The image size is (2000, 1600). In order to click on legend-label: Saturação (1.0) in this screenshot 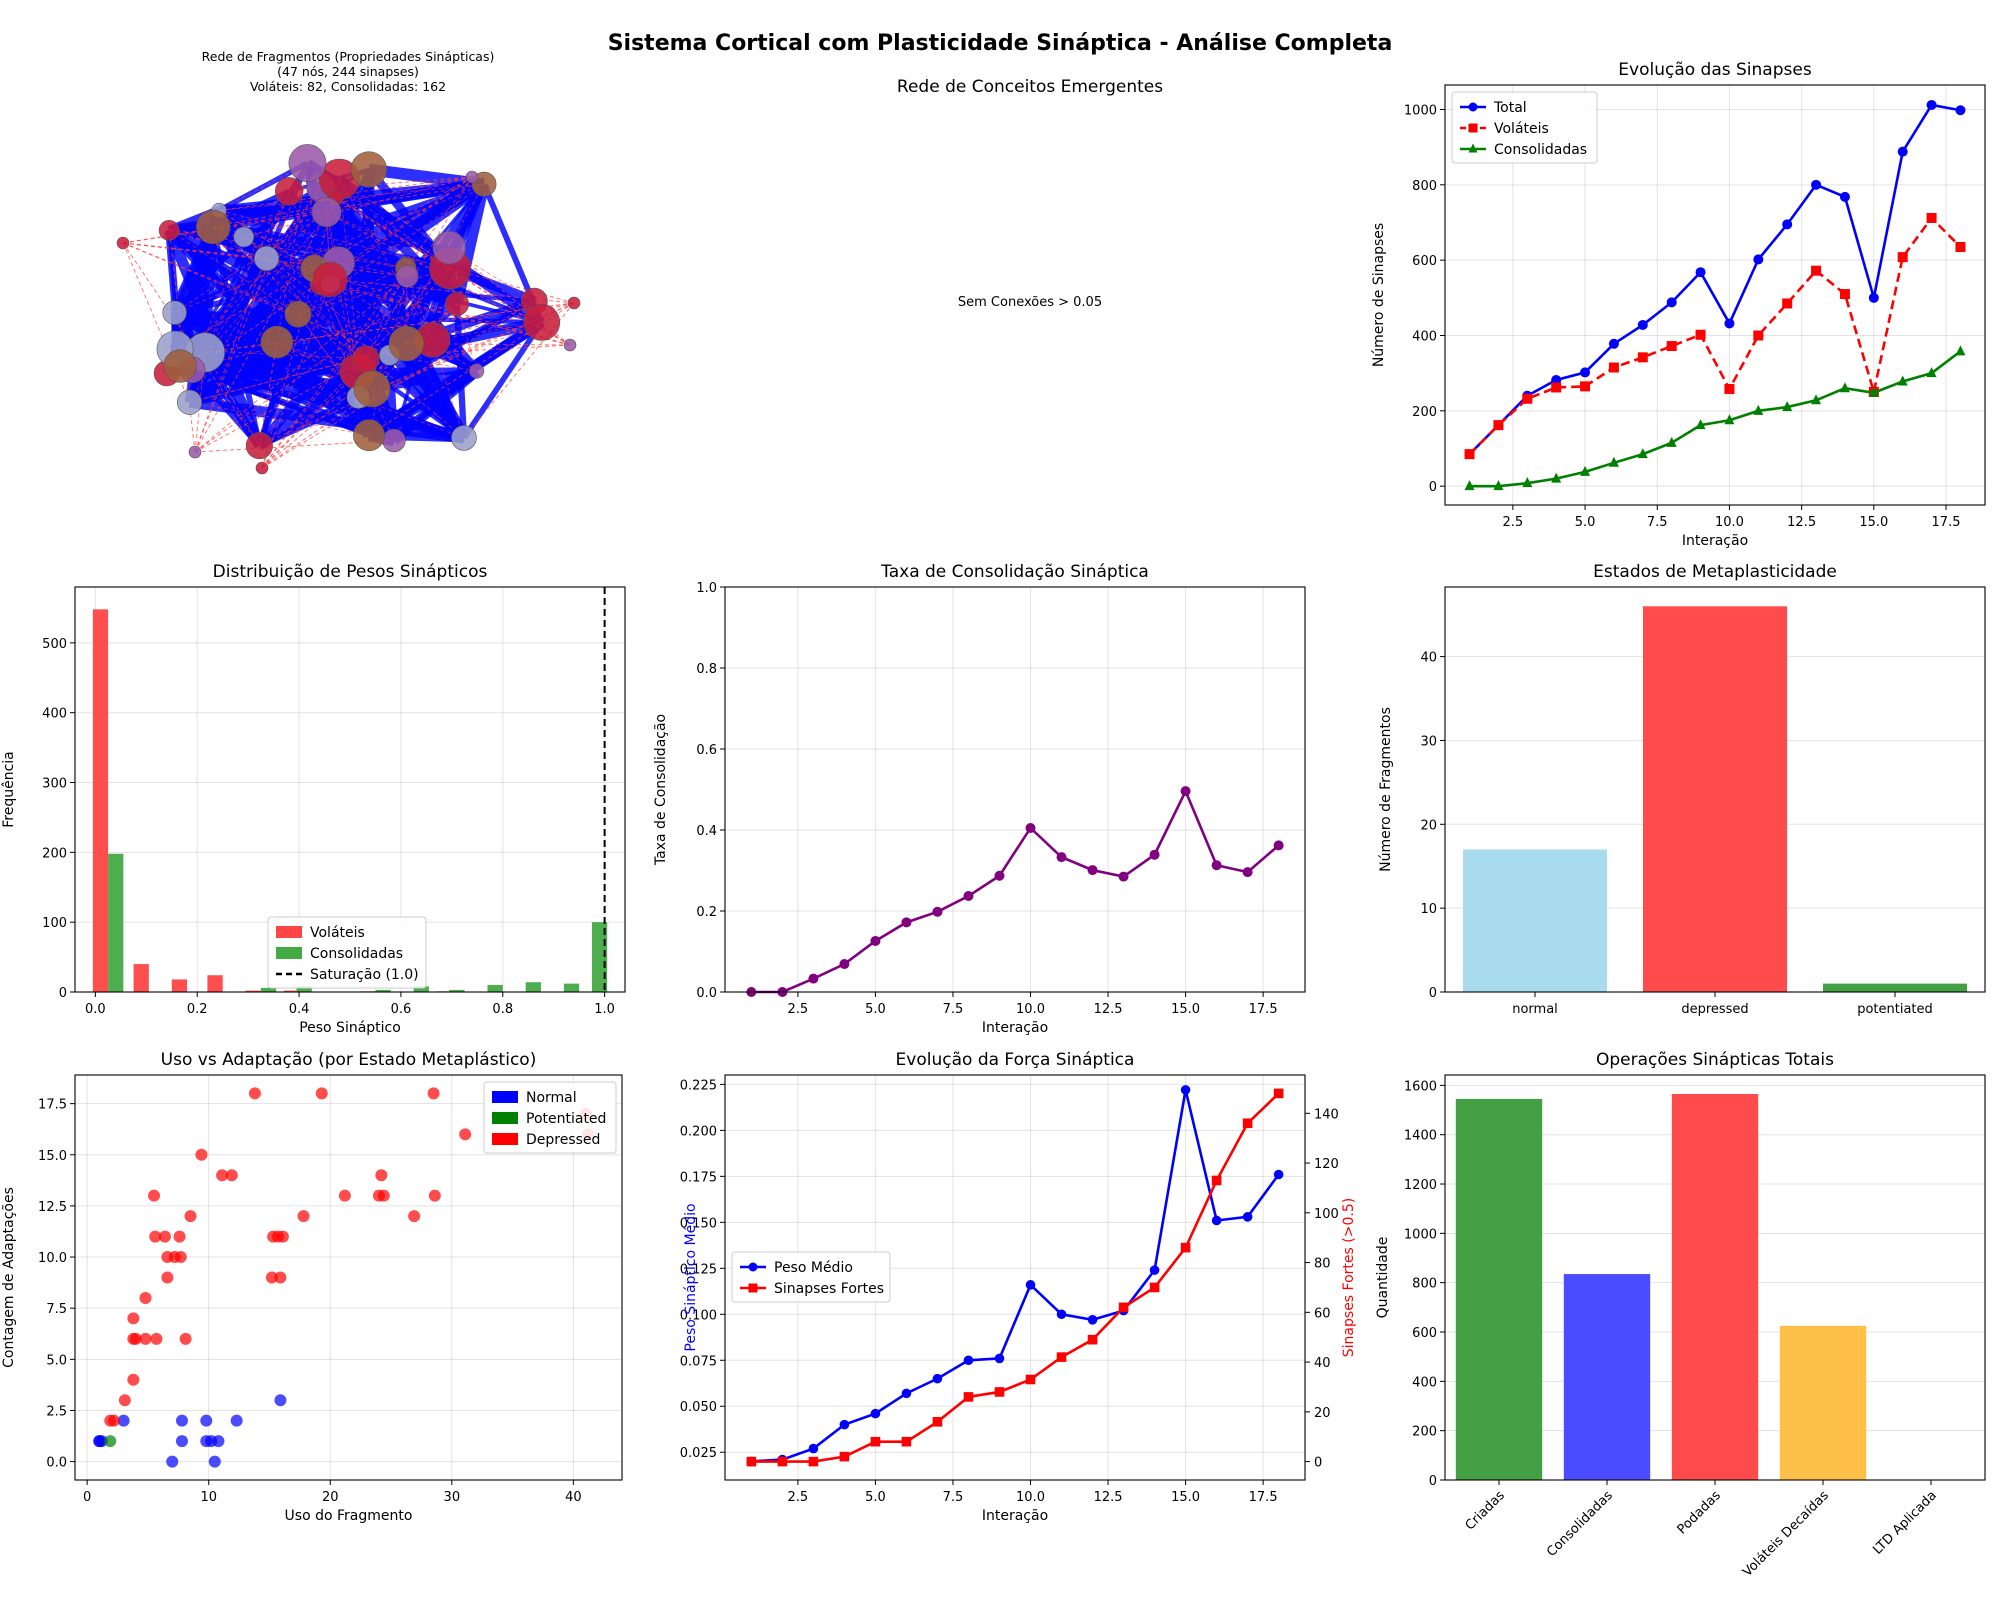, I will do `click(364, 975)`.